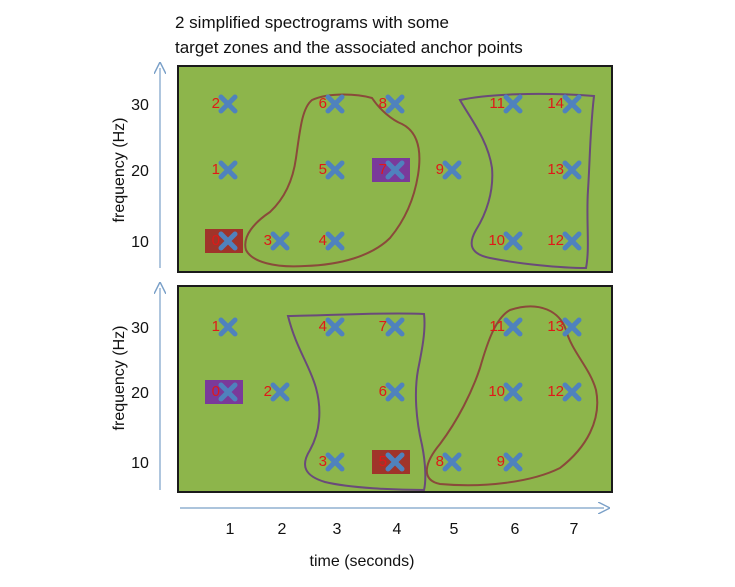 This screenshot has height=587, width=735. I want to click on x-tick-label: 7, so click(574, 529).